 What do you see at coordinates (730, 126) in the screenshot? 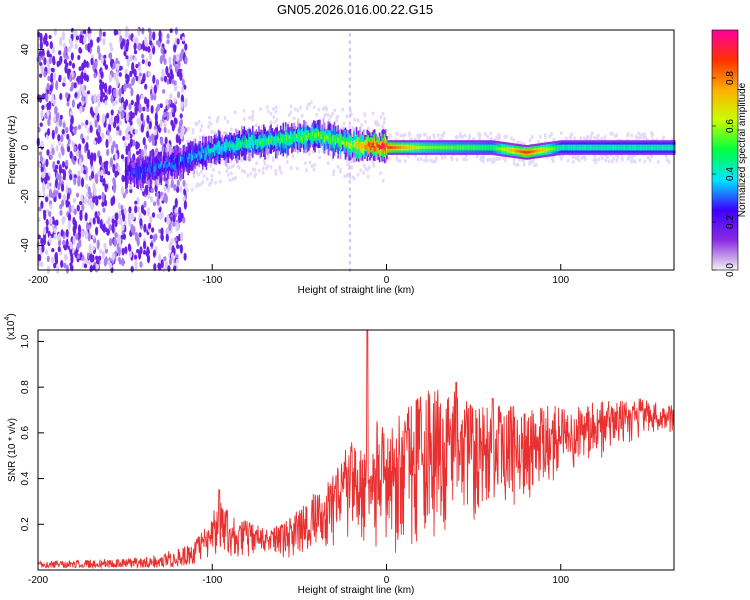
I see `colorbar-tick-label: 0.6` at bounding box center [730, 126].